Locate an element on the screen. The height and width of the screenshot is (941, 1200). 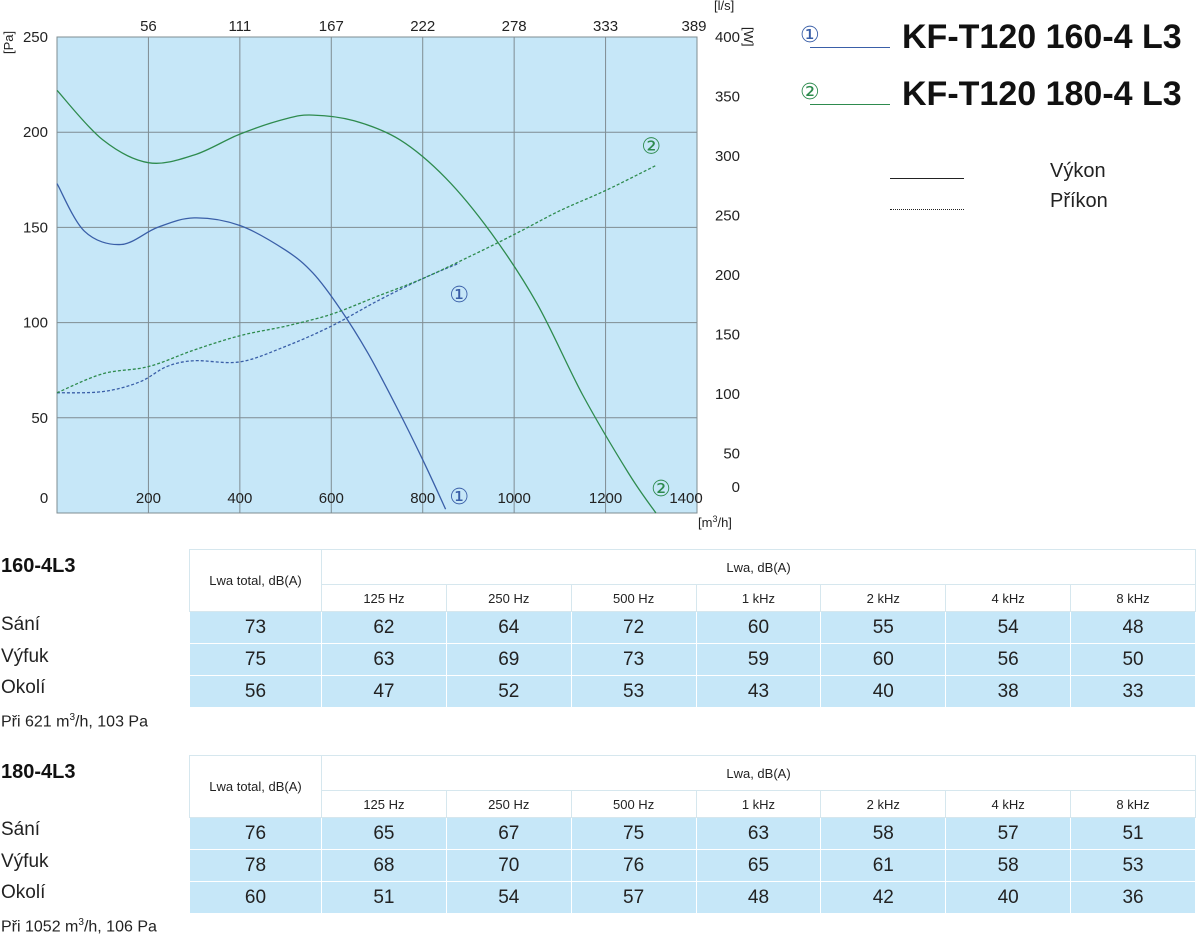
cell: 54 is located at coordinates (1008, 627).